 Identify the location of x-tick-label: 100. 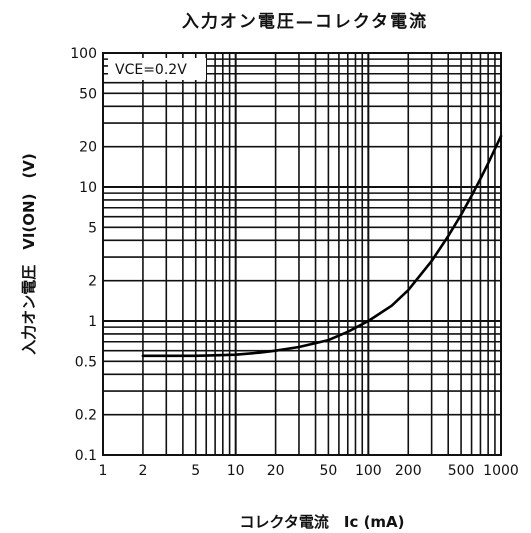
(368, 471).